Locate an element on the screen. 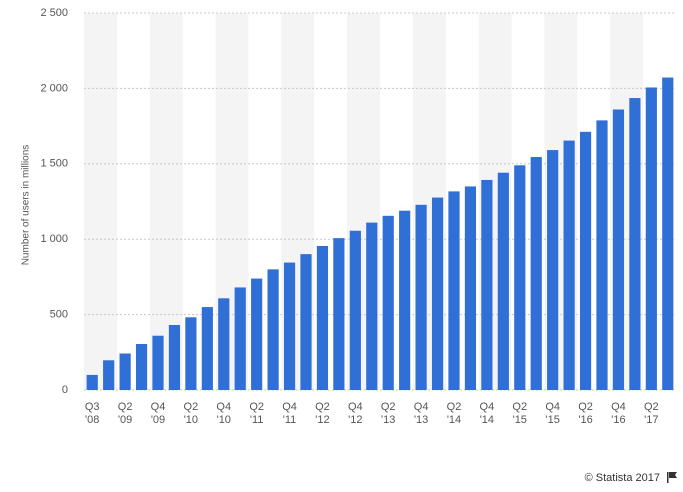 The width and height of the screenshot is (683, 492). x-tick-label: Q2'13 is located at coordinates (388, 413).